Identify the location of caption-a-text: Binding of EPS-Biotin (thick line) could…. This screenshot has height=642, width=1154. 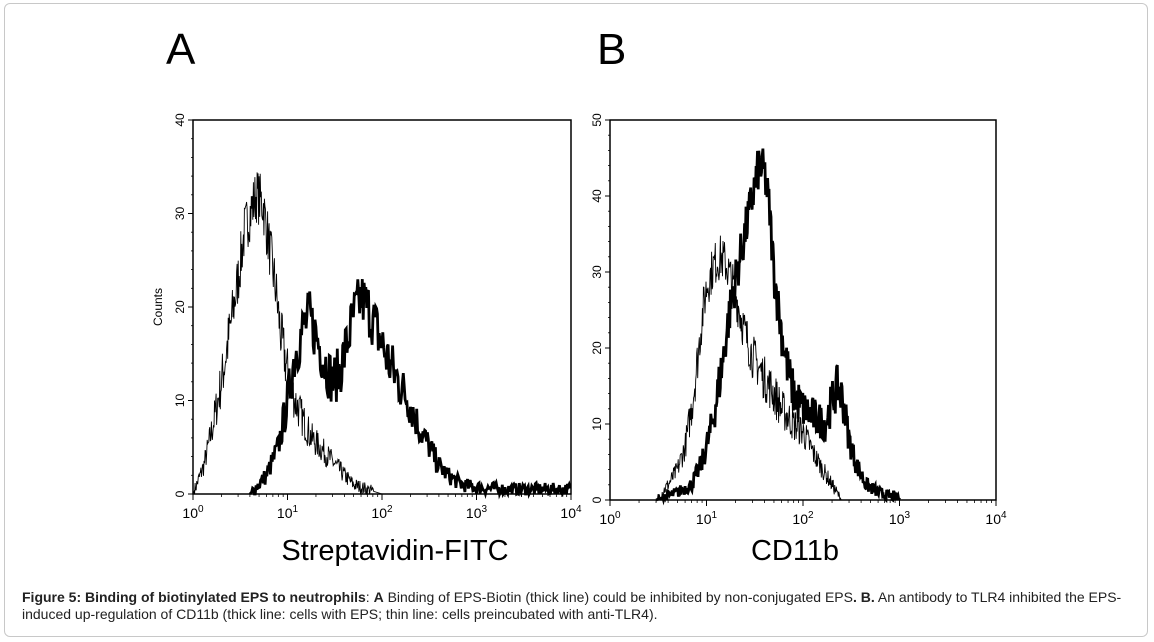
(618, 597).